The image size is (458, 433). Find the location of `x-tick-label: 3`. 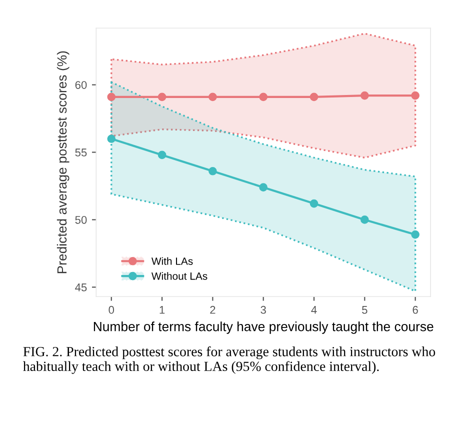

x-tick-label: 3 is located at coordinates (263, 310).